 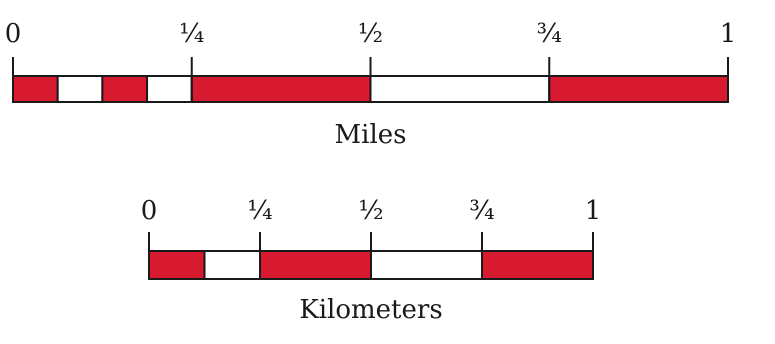 What do you see at coordinates (259, 211) in the screenshot?
I see `kilometers-tick-label: ¼` at bounding box center [259, 211].